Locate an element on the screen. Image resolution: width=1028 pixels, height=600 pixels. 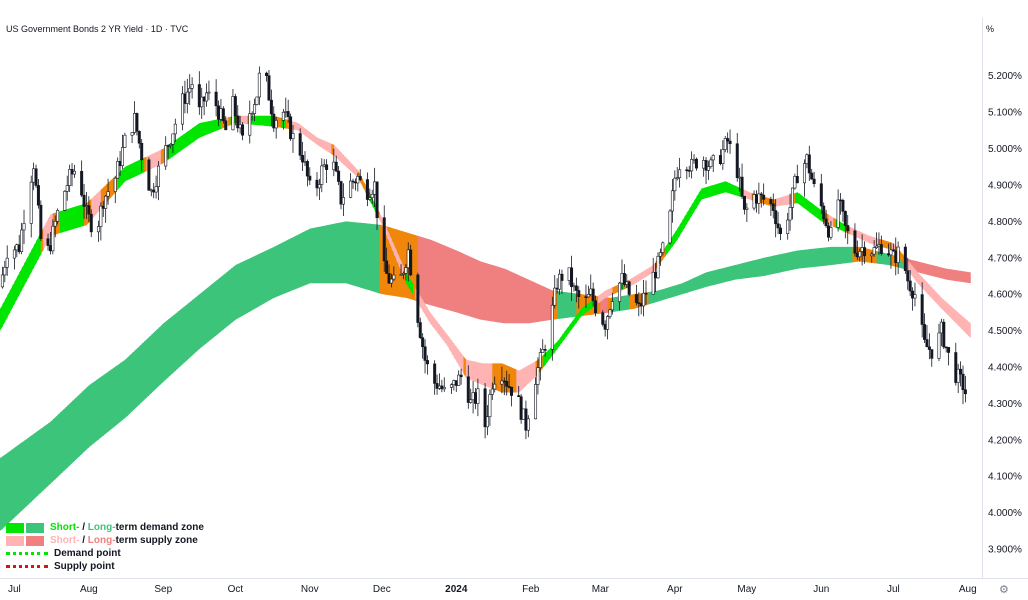
price-unit-label: % is located at coordinates (990, 29).